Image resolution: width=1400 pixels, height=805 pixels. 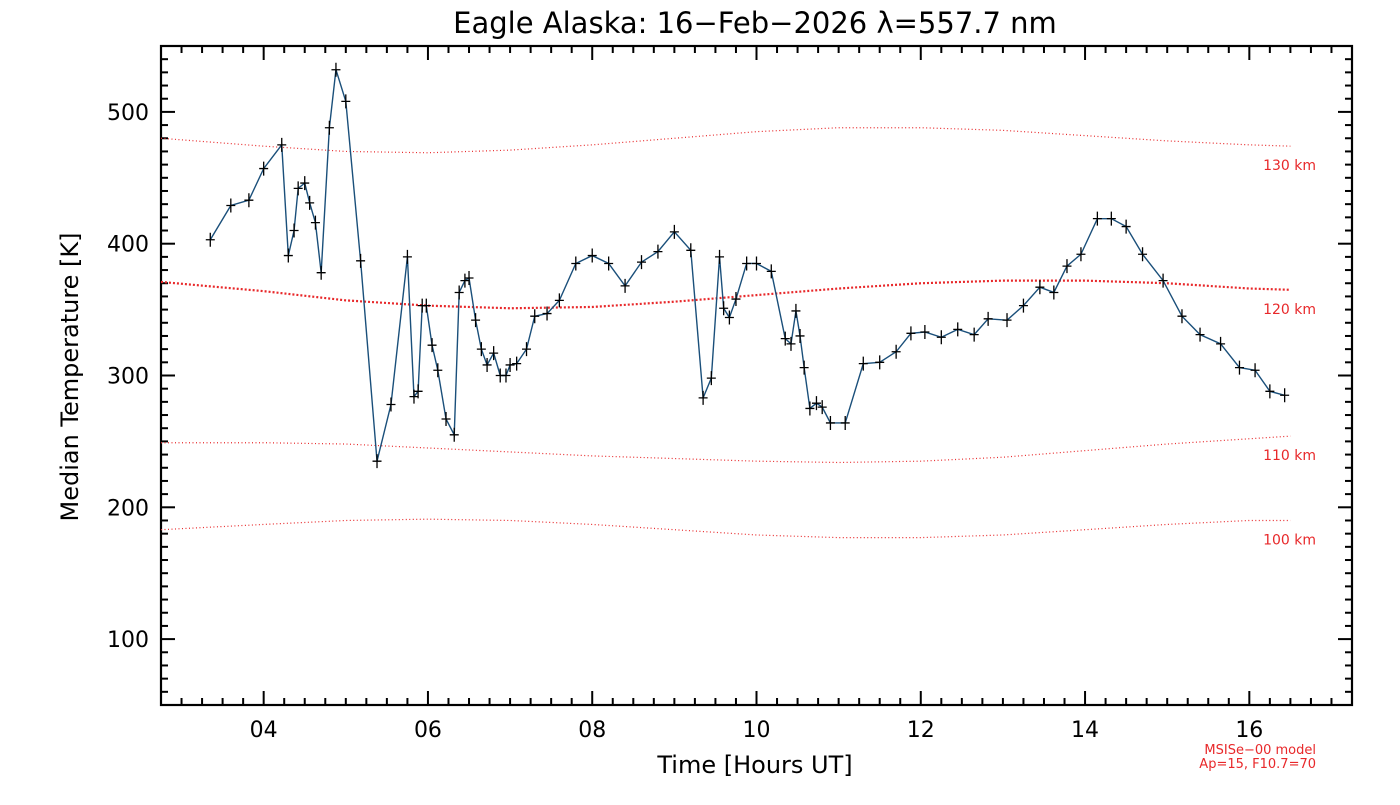 What do you see at coordinates (755, 23) in the screenshot?
I see `chart-title: Eagle Alaska: 16−Feb−2026 λ=557.7 nm` at bounding box center [755, 23].